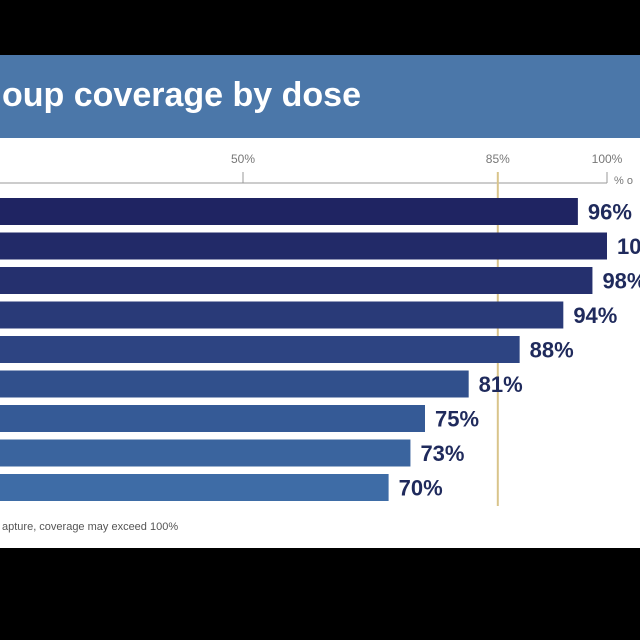 Image resolution: width=640 pixels, height=640 pixels. I want to click on value-label: 100%, so click(628, 246).